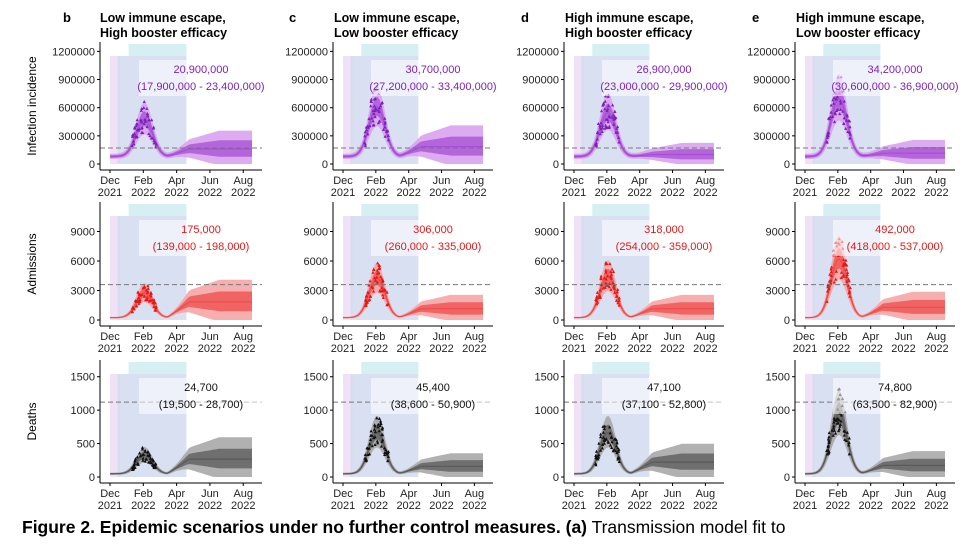 This screenshot has width=967, height=551. What do you see at coordinates (348, 425) in the screenshot?
I see `shade-pink` at bounding box center [348, 425].